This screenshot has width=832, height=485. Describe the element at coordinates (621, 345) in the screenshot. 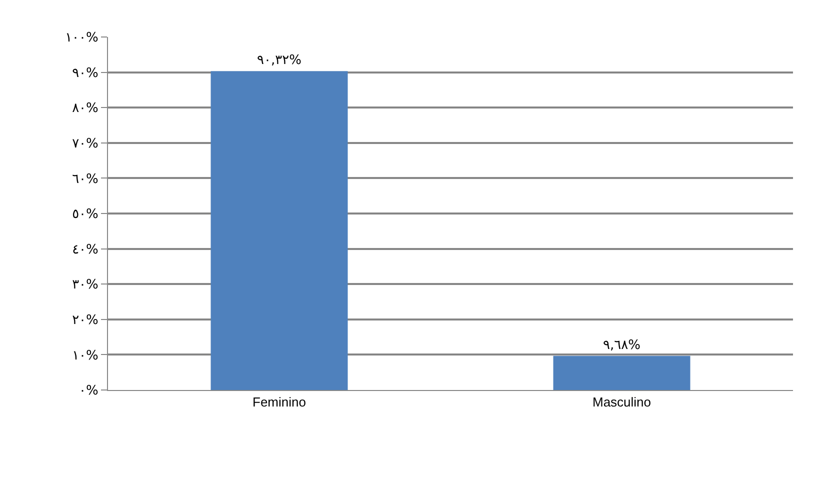

I see `data-label: ٩,٦٨%` at that location.